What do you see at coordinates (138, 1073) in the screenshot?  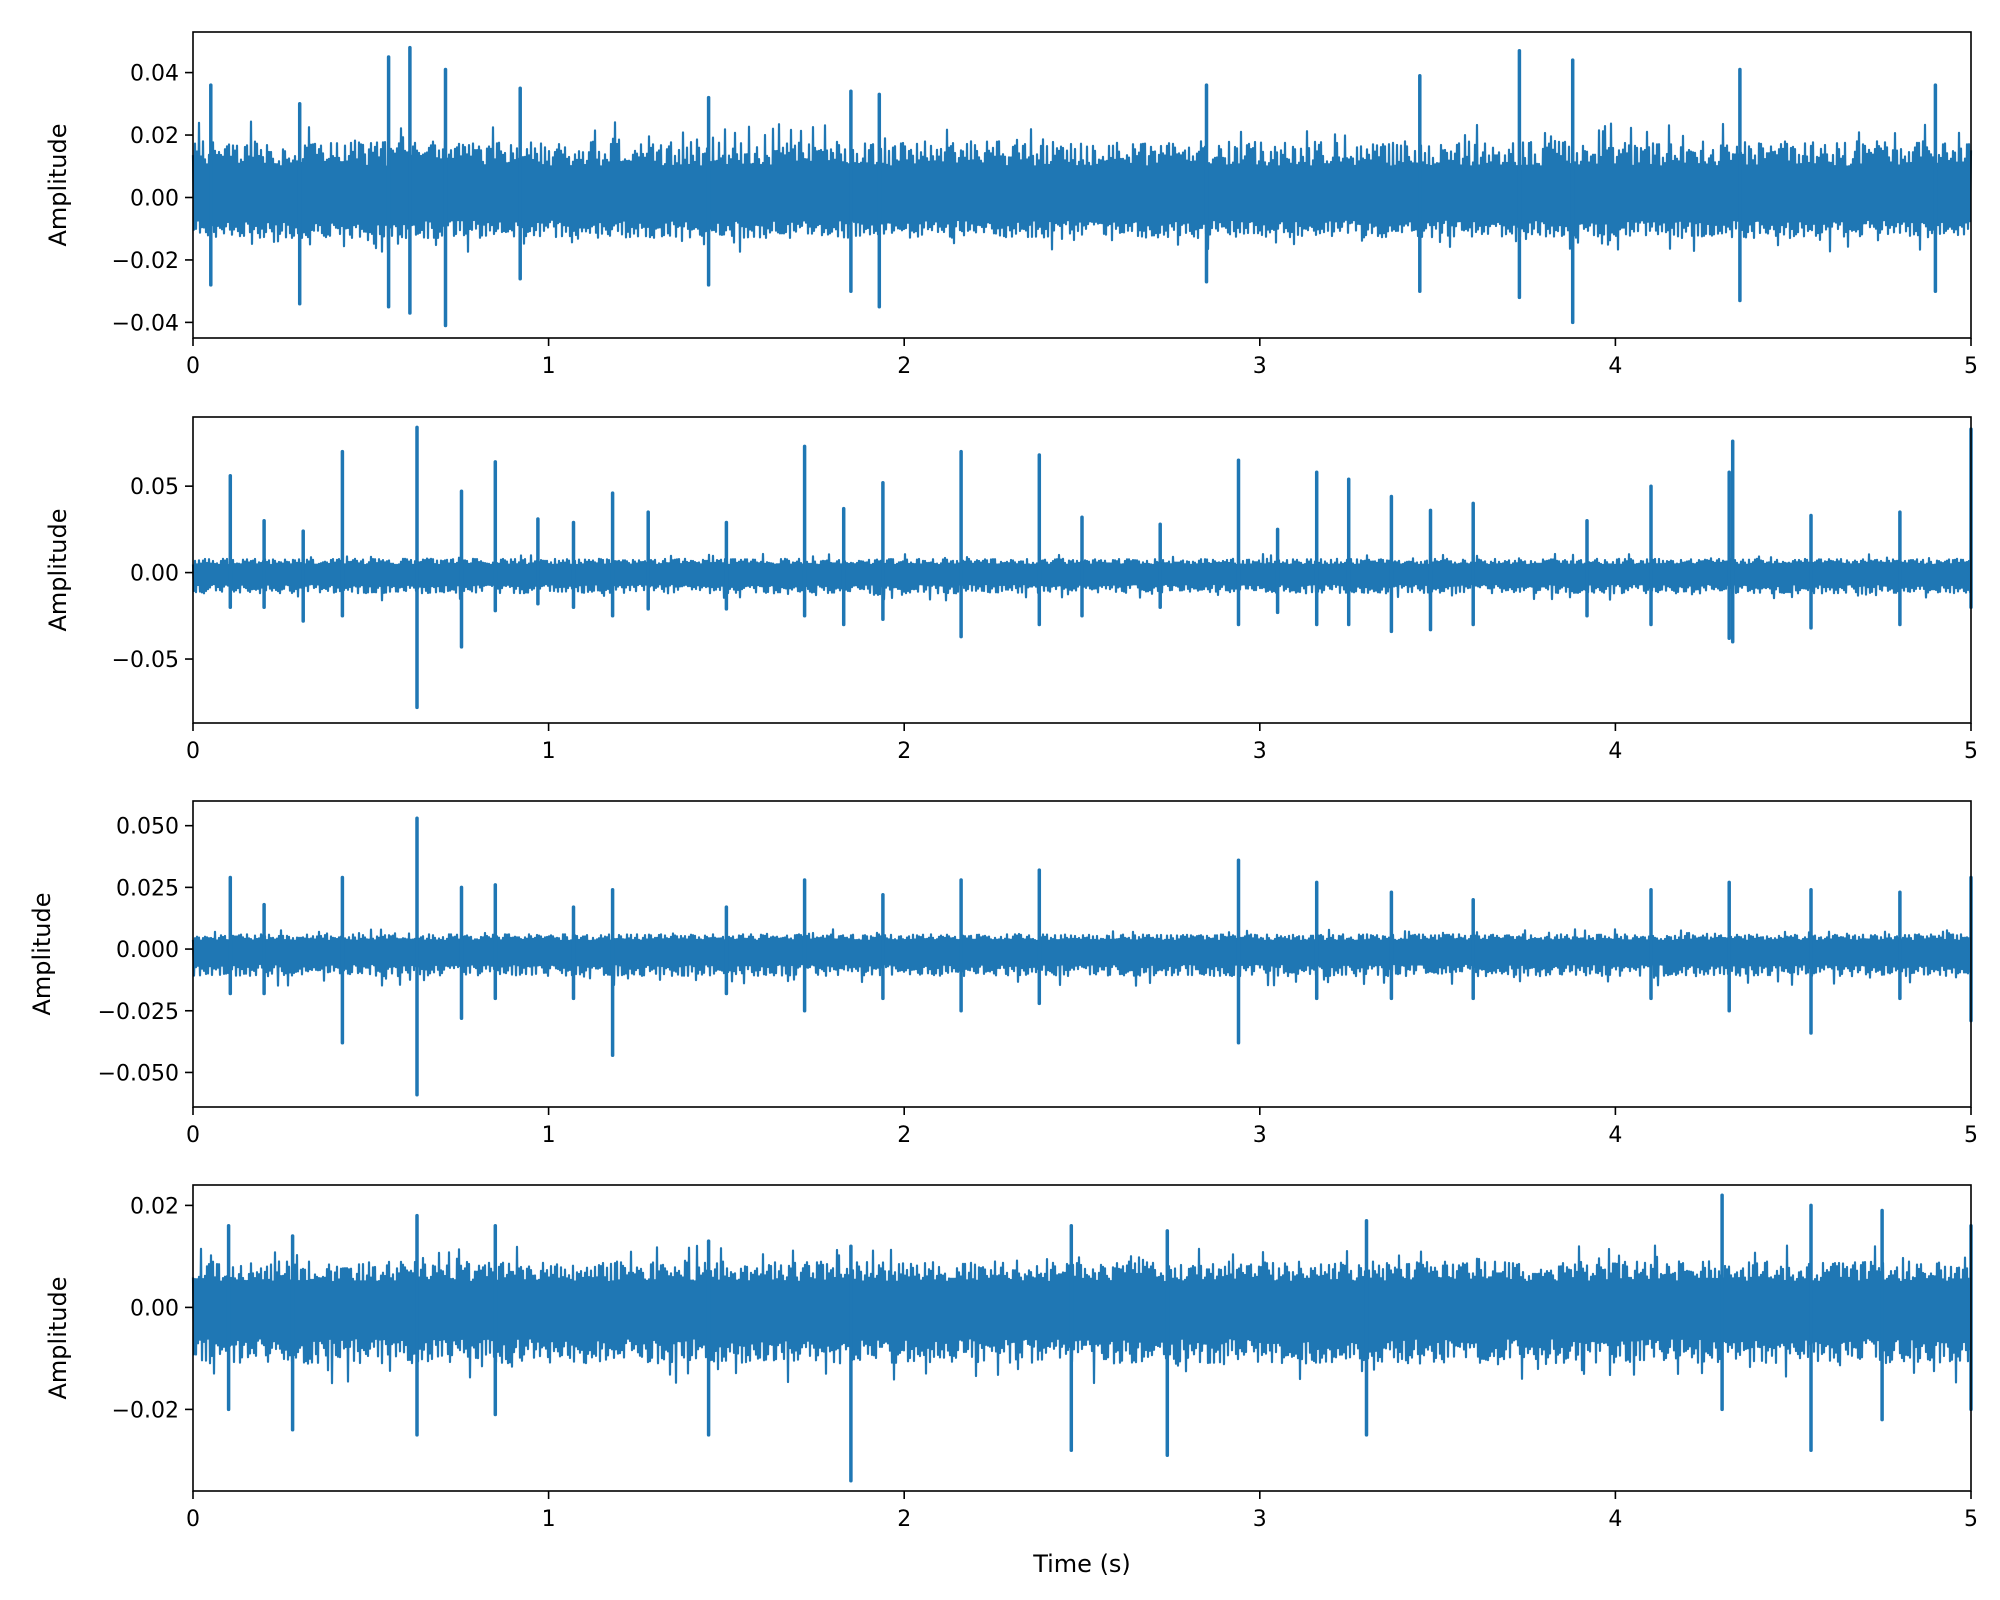 I see `y-tick-label: −0.050` at bounding box center [138, 1073].